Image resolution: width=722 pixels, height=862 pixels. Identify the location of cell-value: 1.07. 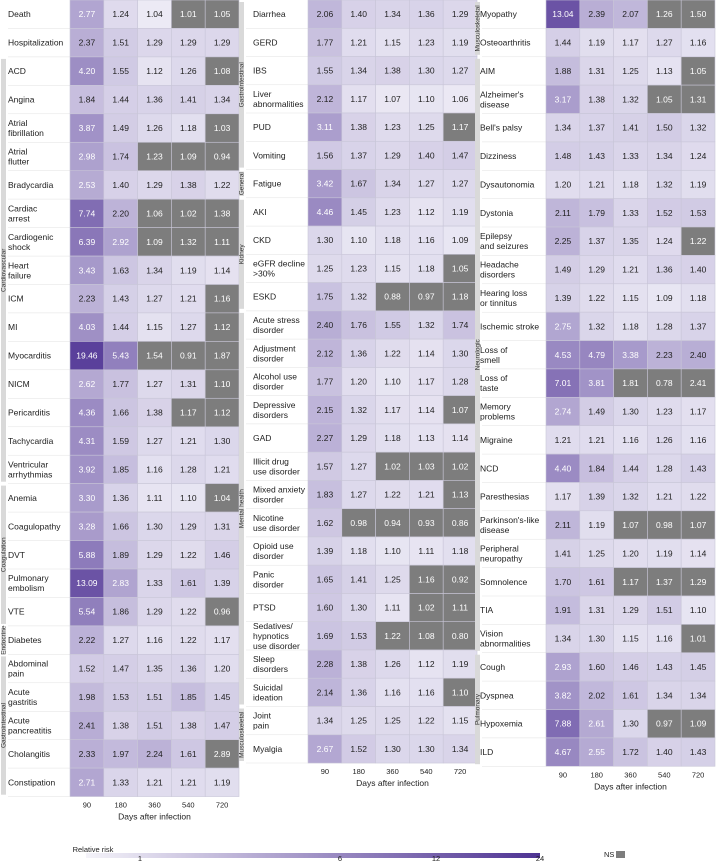
(392, 99).